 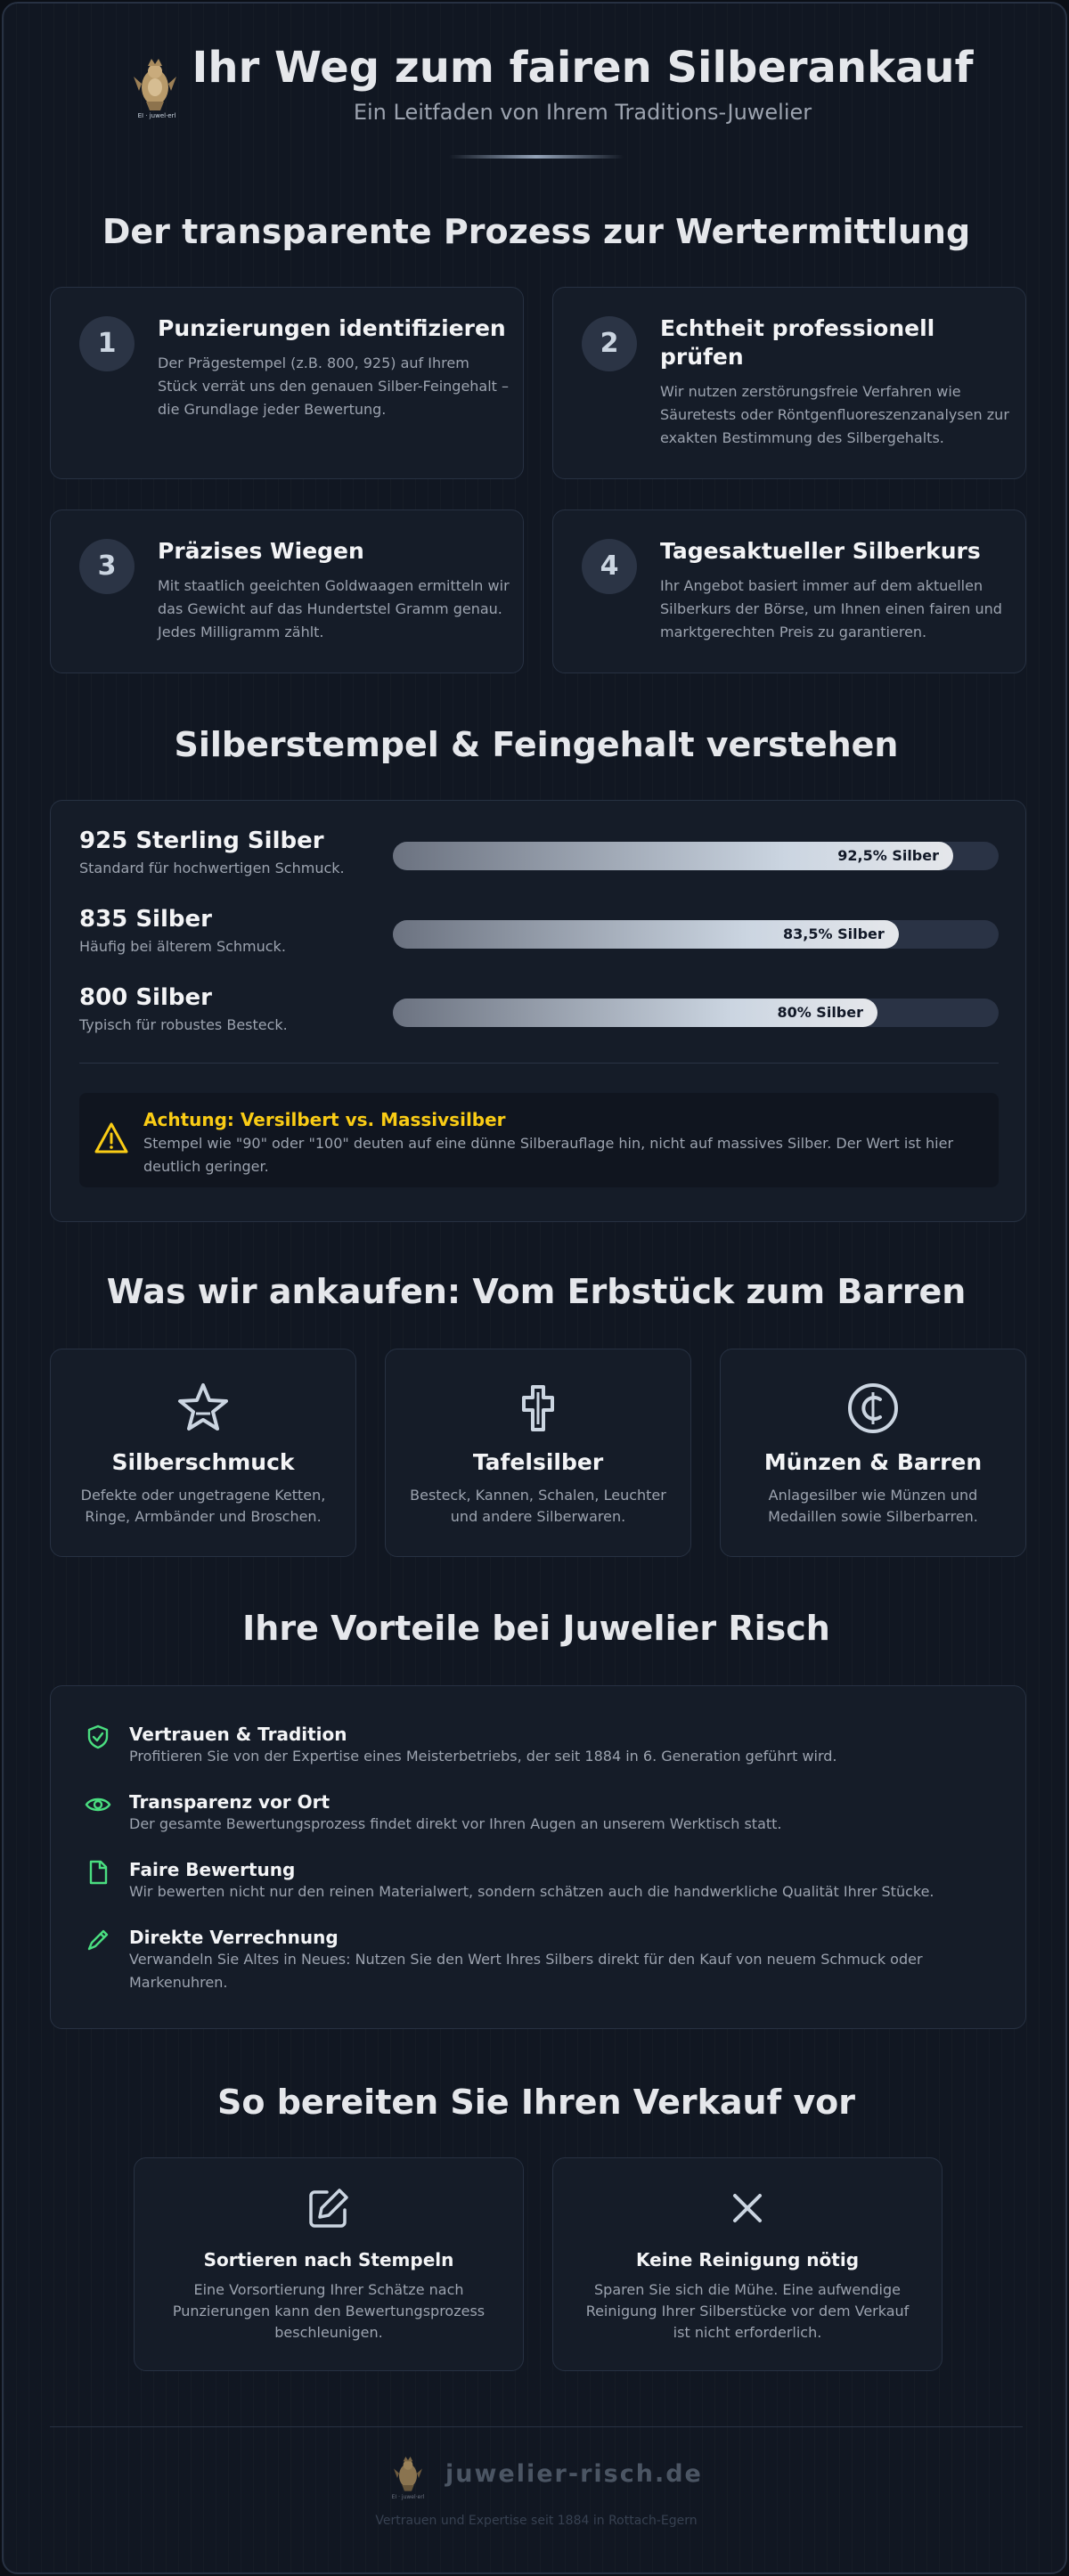 What do you see at coordinates (229, 1802) in the screenshot?
I see `advantage-title: Transparenz vor Ort` at bounding box center [229, 1802].